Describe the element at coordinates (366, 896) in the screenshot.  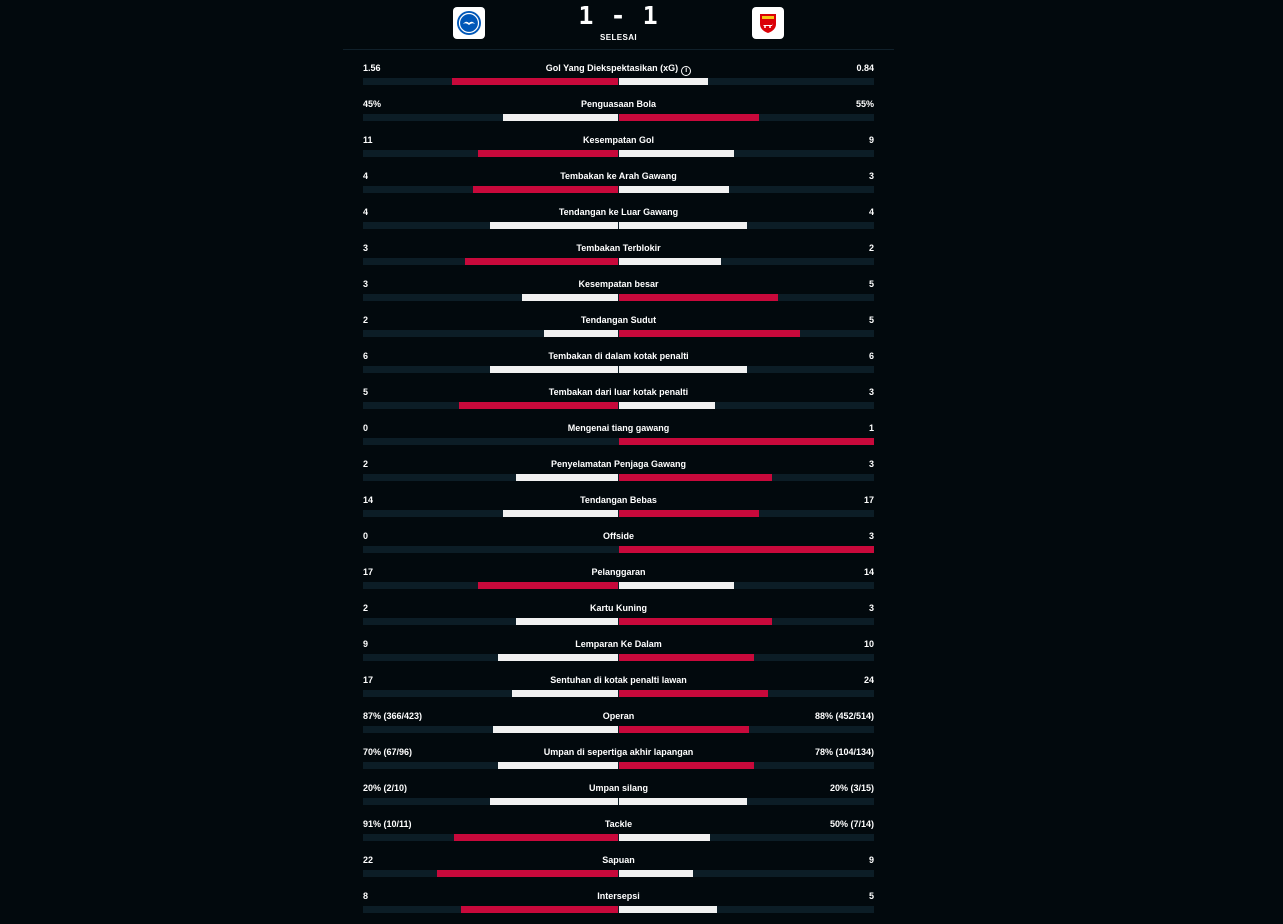
I see `home-stat-value: 8` at that location.